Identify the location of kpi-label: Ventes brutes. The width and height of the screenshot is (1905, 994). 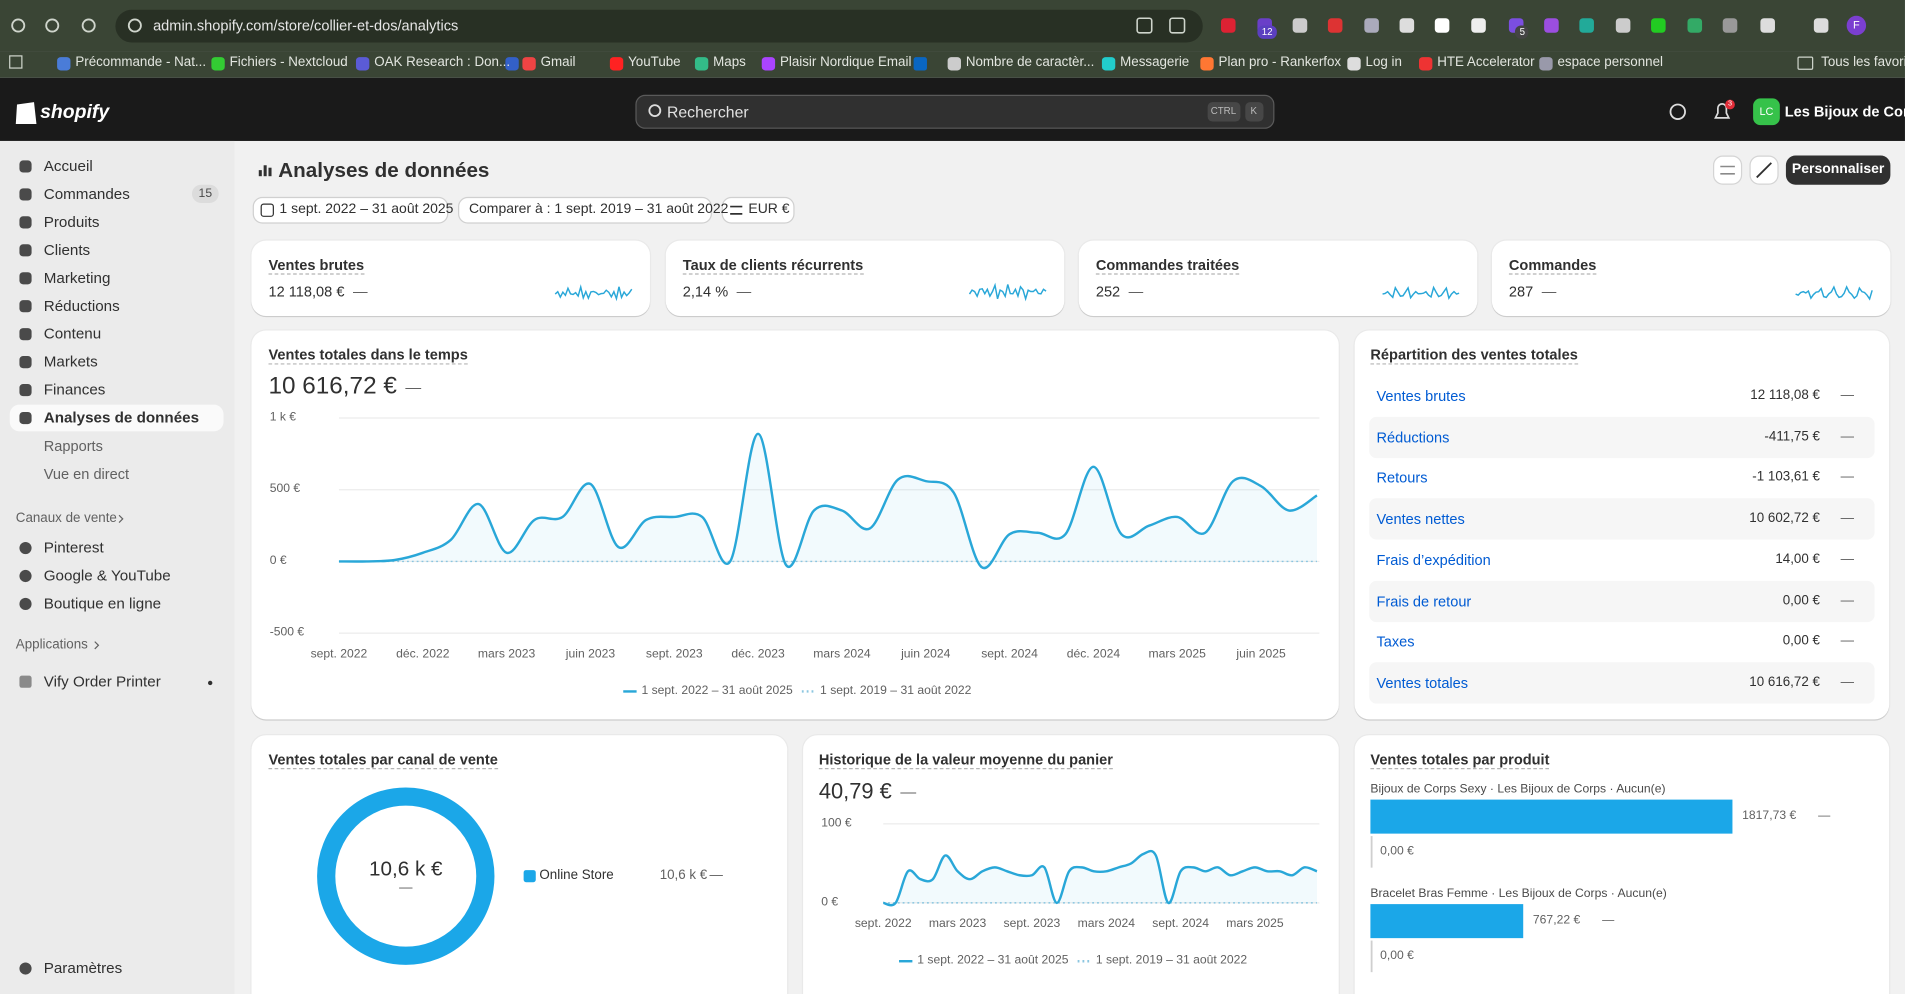
(316, 265).